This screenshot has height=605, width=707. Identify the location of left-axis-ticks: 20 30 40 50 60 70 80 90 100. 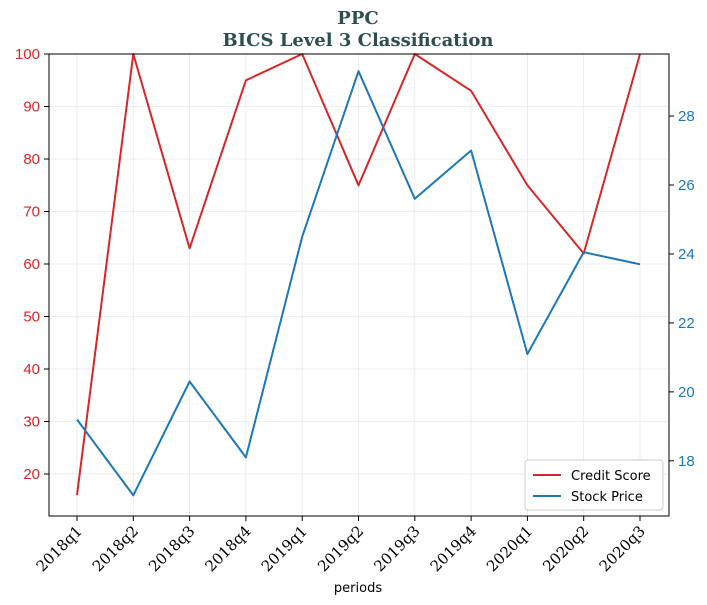
(32, 264).